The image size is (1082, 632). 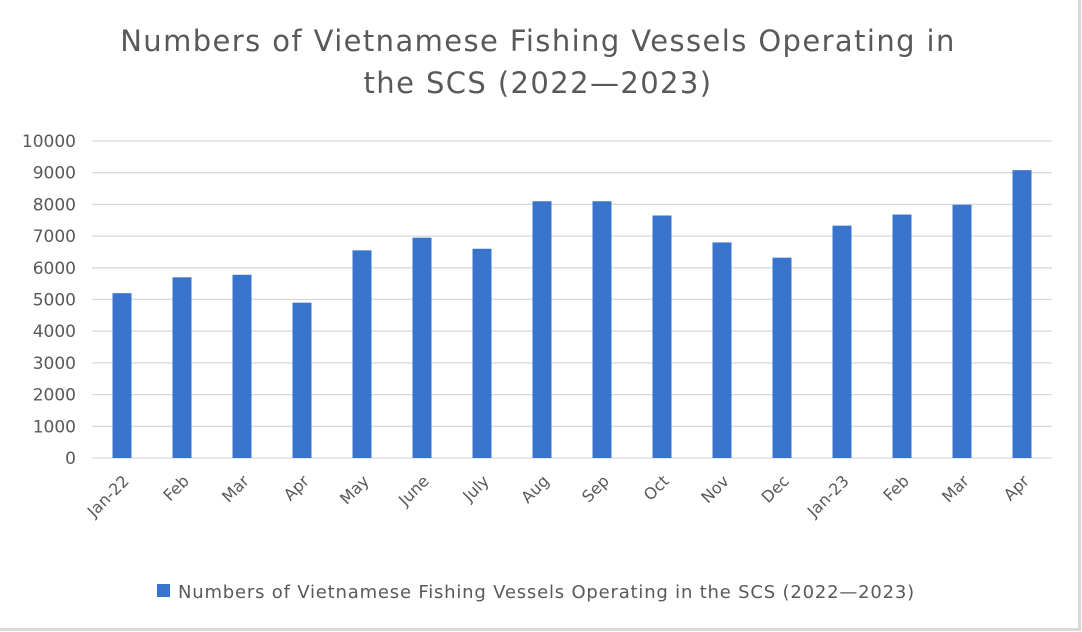 What do you see at coordinates (49, 142) in the screenshot?
I see `y-tick-label: 10000` at bounding box center [49, 142].